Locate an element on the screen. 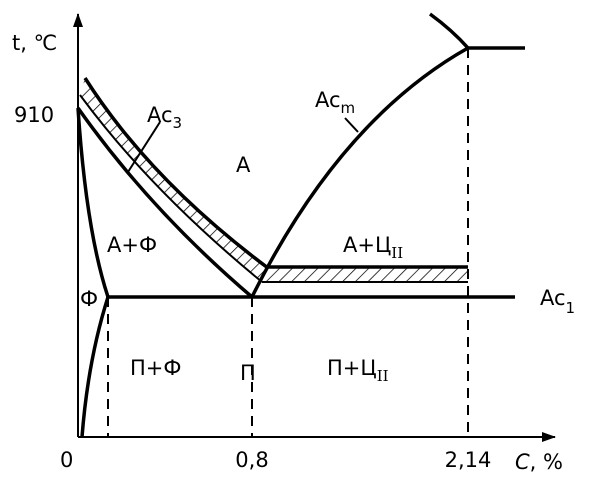 This screenshot has width=600, height=497. ac3-upper is located at coordinates (176, 173).